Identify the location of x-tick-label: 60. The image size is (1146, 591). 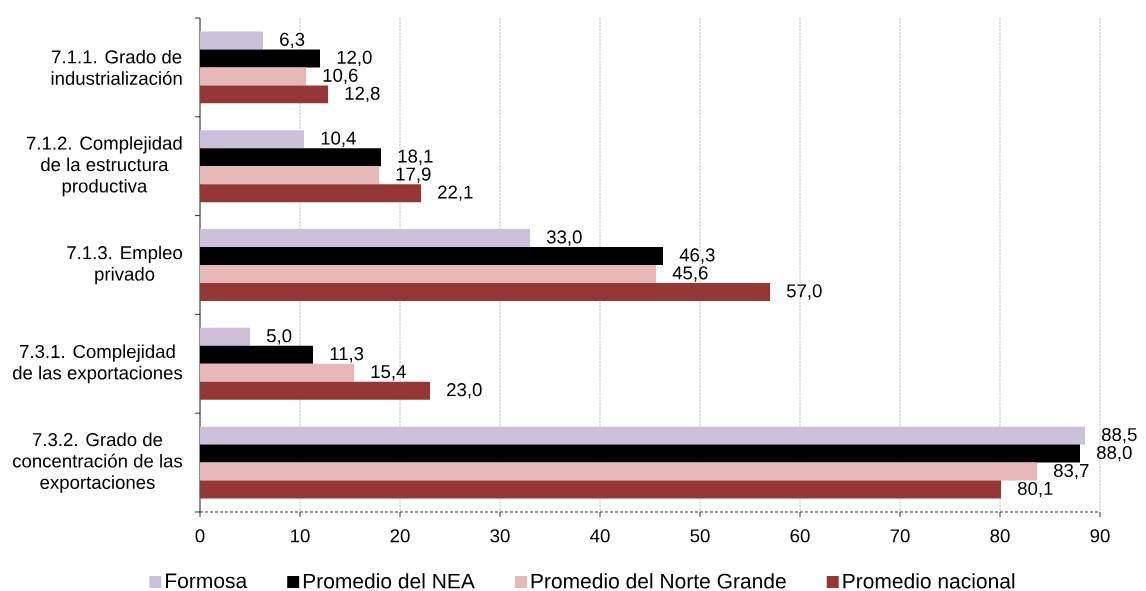
(800, 536).